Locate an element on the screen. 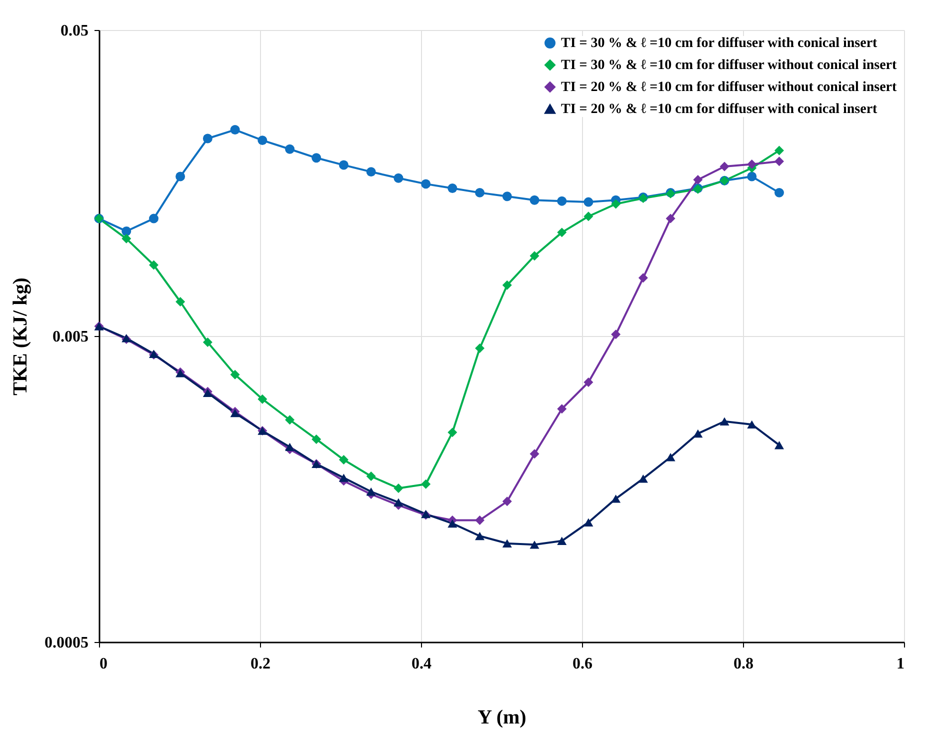 The image size is (939, 755). x-axis-title: Y (m) is located at coordinates (502, 717).